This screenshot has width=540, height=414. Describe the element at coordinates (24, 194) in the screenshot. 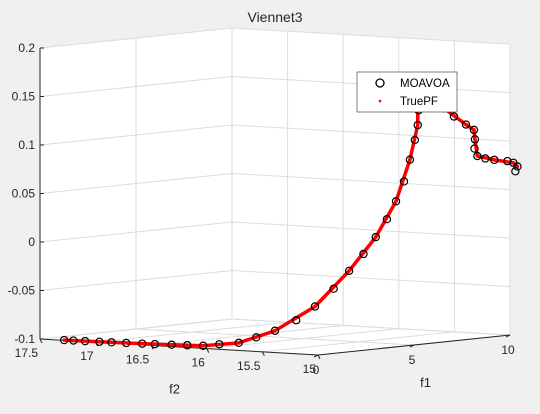

I see `f3-tick-label-3: 0.05` at that location.